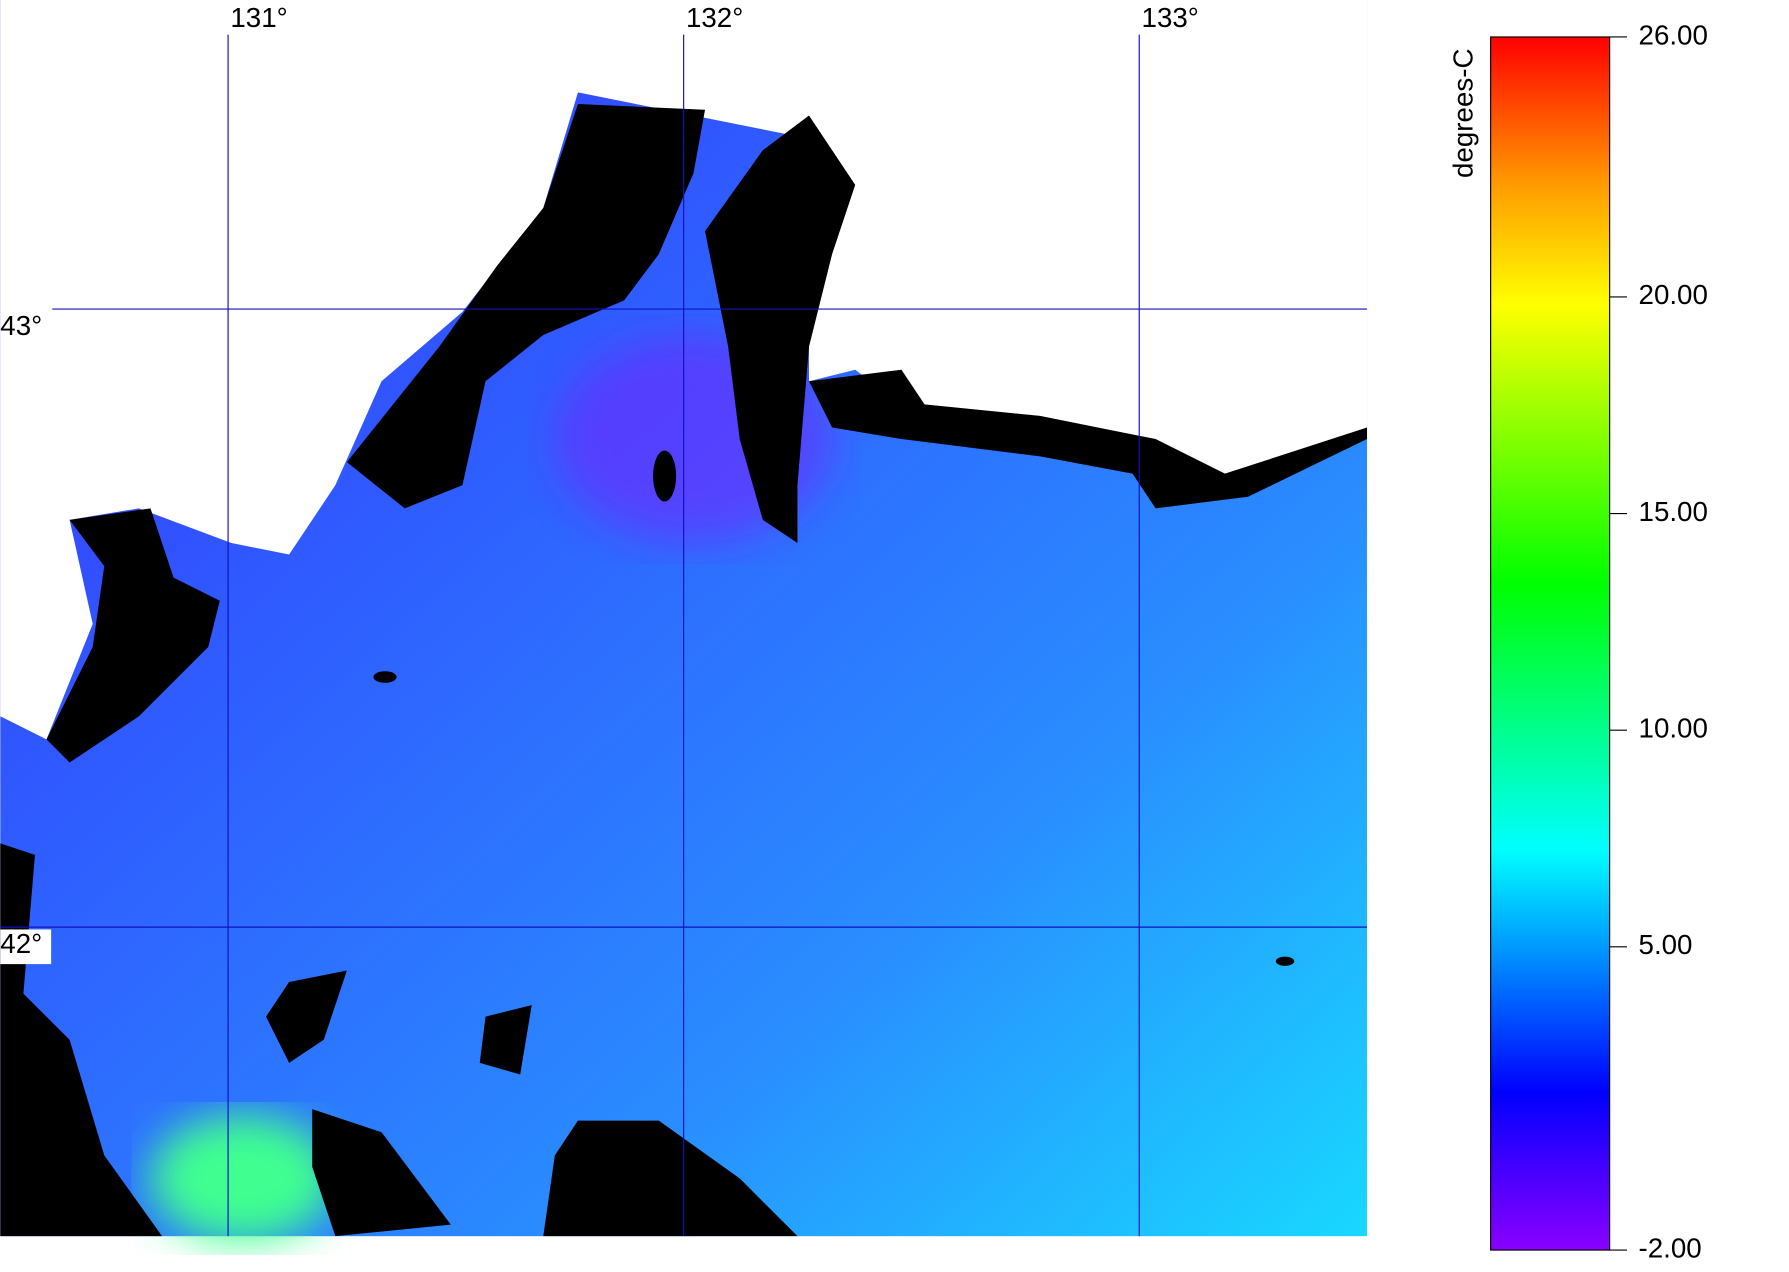 The image size is (1789, 1272). What do you see at coordinates (21, 943) in the screenshot?
I see `lat-label: 42°` at bounding box center [21, 943].